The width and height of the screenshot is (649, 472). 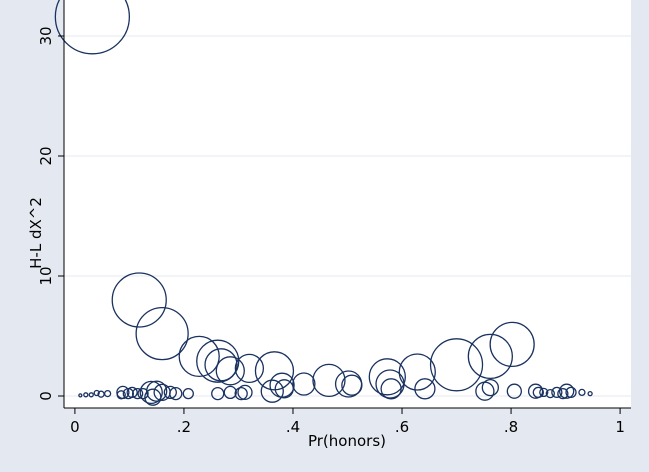 I want to click on y-tick-label: 30, so click(x=46, y=35).